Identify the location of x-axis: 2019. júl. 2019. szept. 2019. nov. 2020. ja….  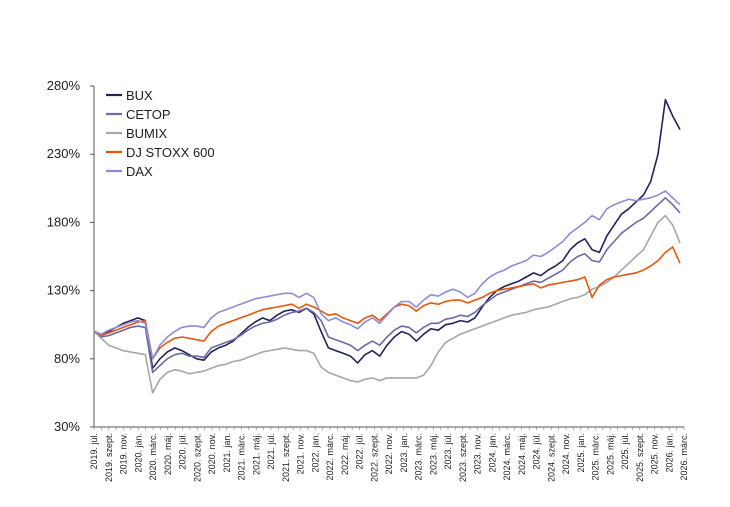
(389, 454).